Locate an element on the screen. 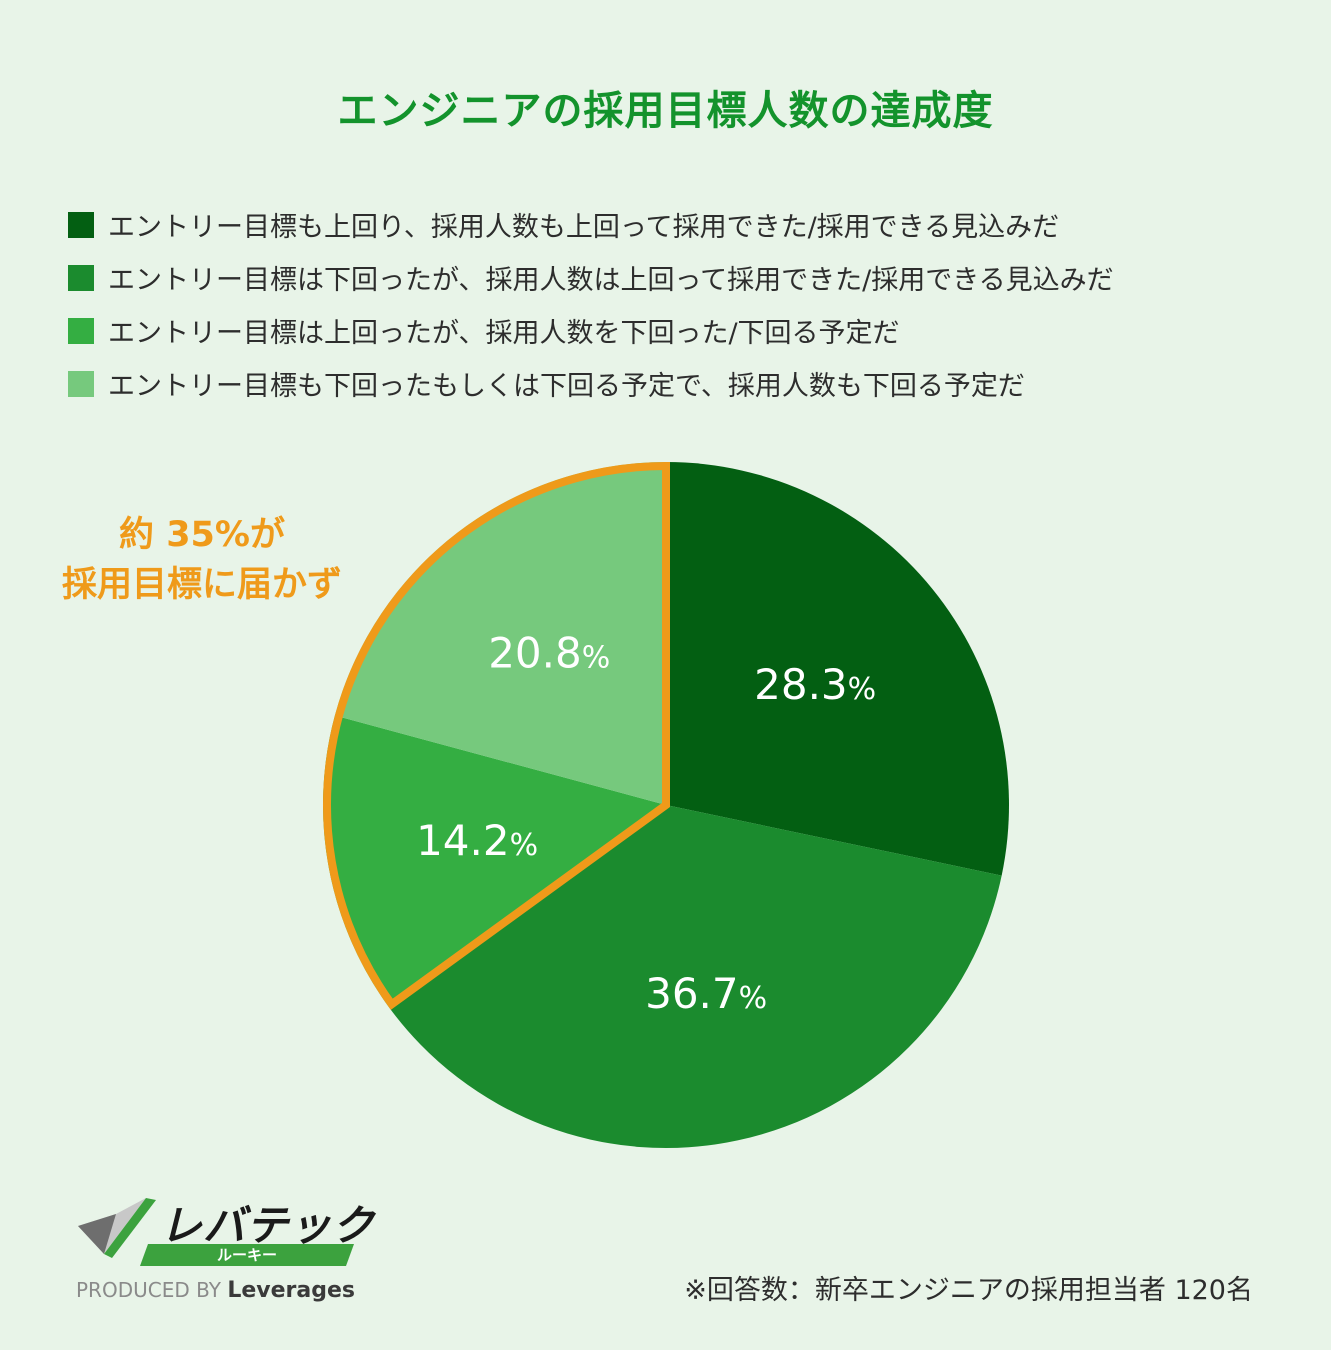  checkmark-icon is located at coordinates (117, 1228).